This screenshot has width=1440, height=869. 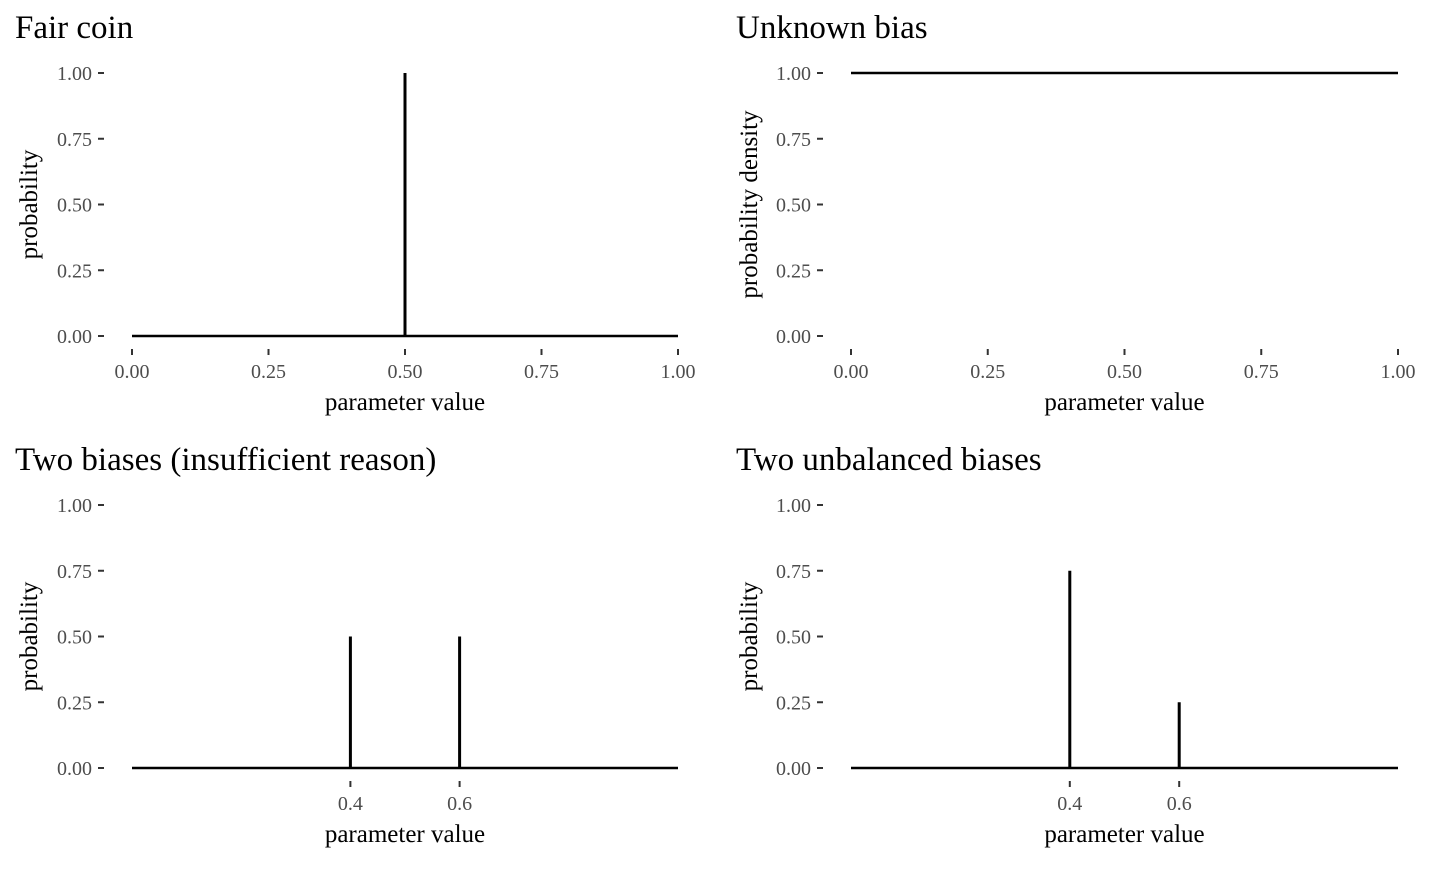 What do you see at coordinates (74, 28) in the screenshot?
I see `panel-title: Fair coin` at bounding box center [74, 28].